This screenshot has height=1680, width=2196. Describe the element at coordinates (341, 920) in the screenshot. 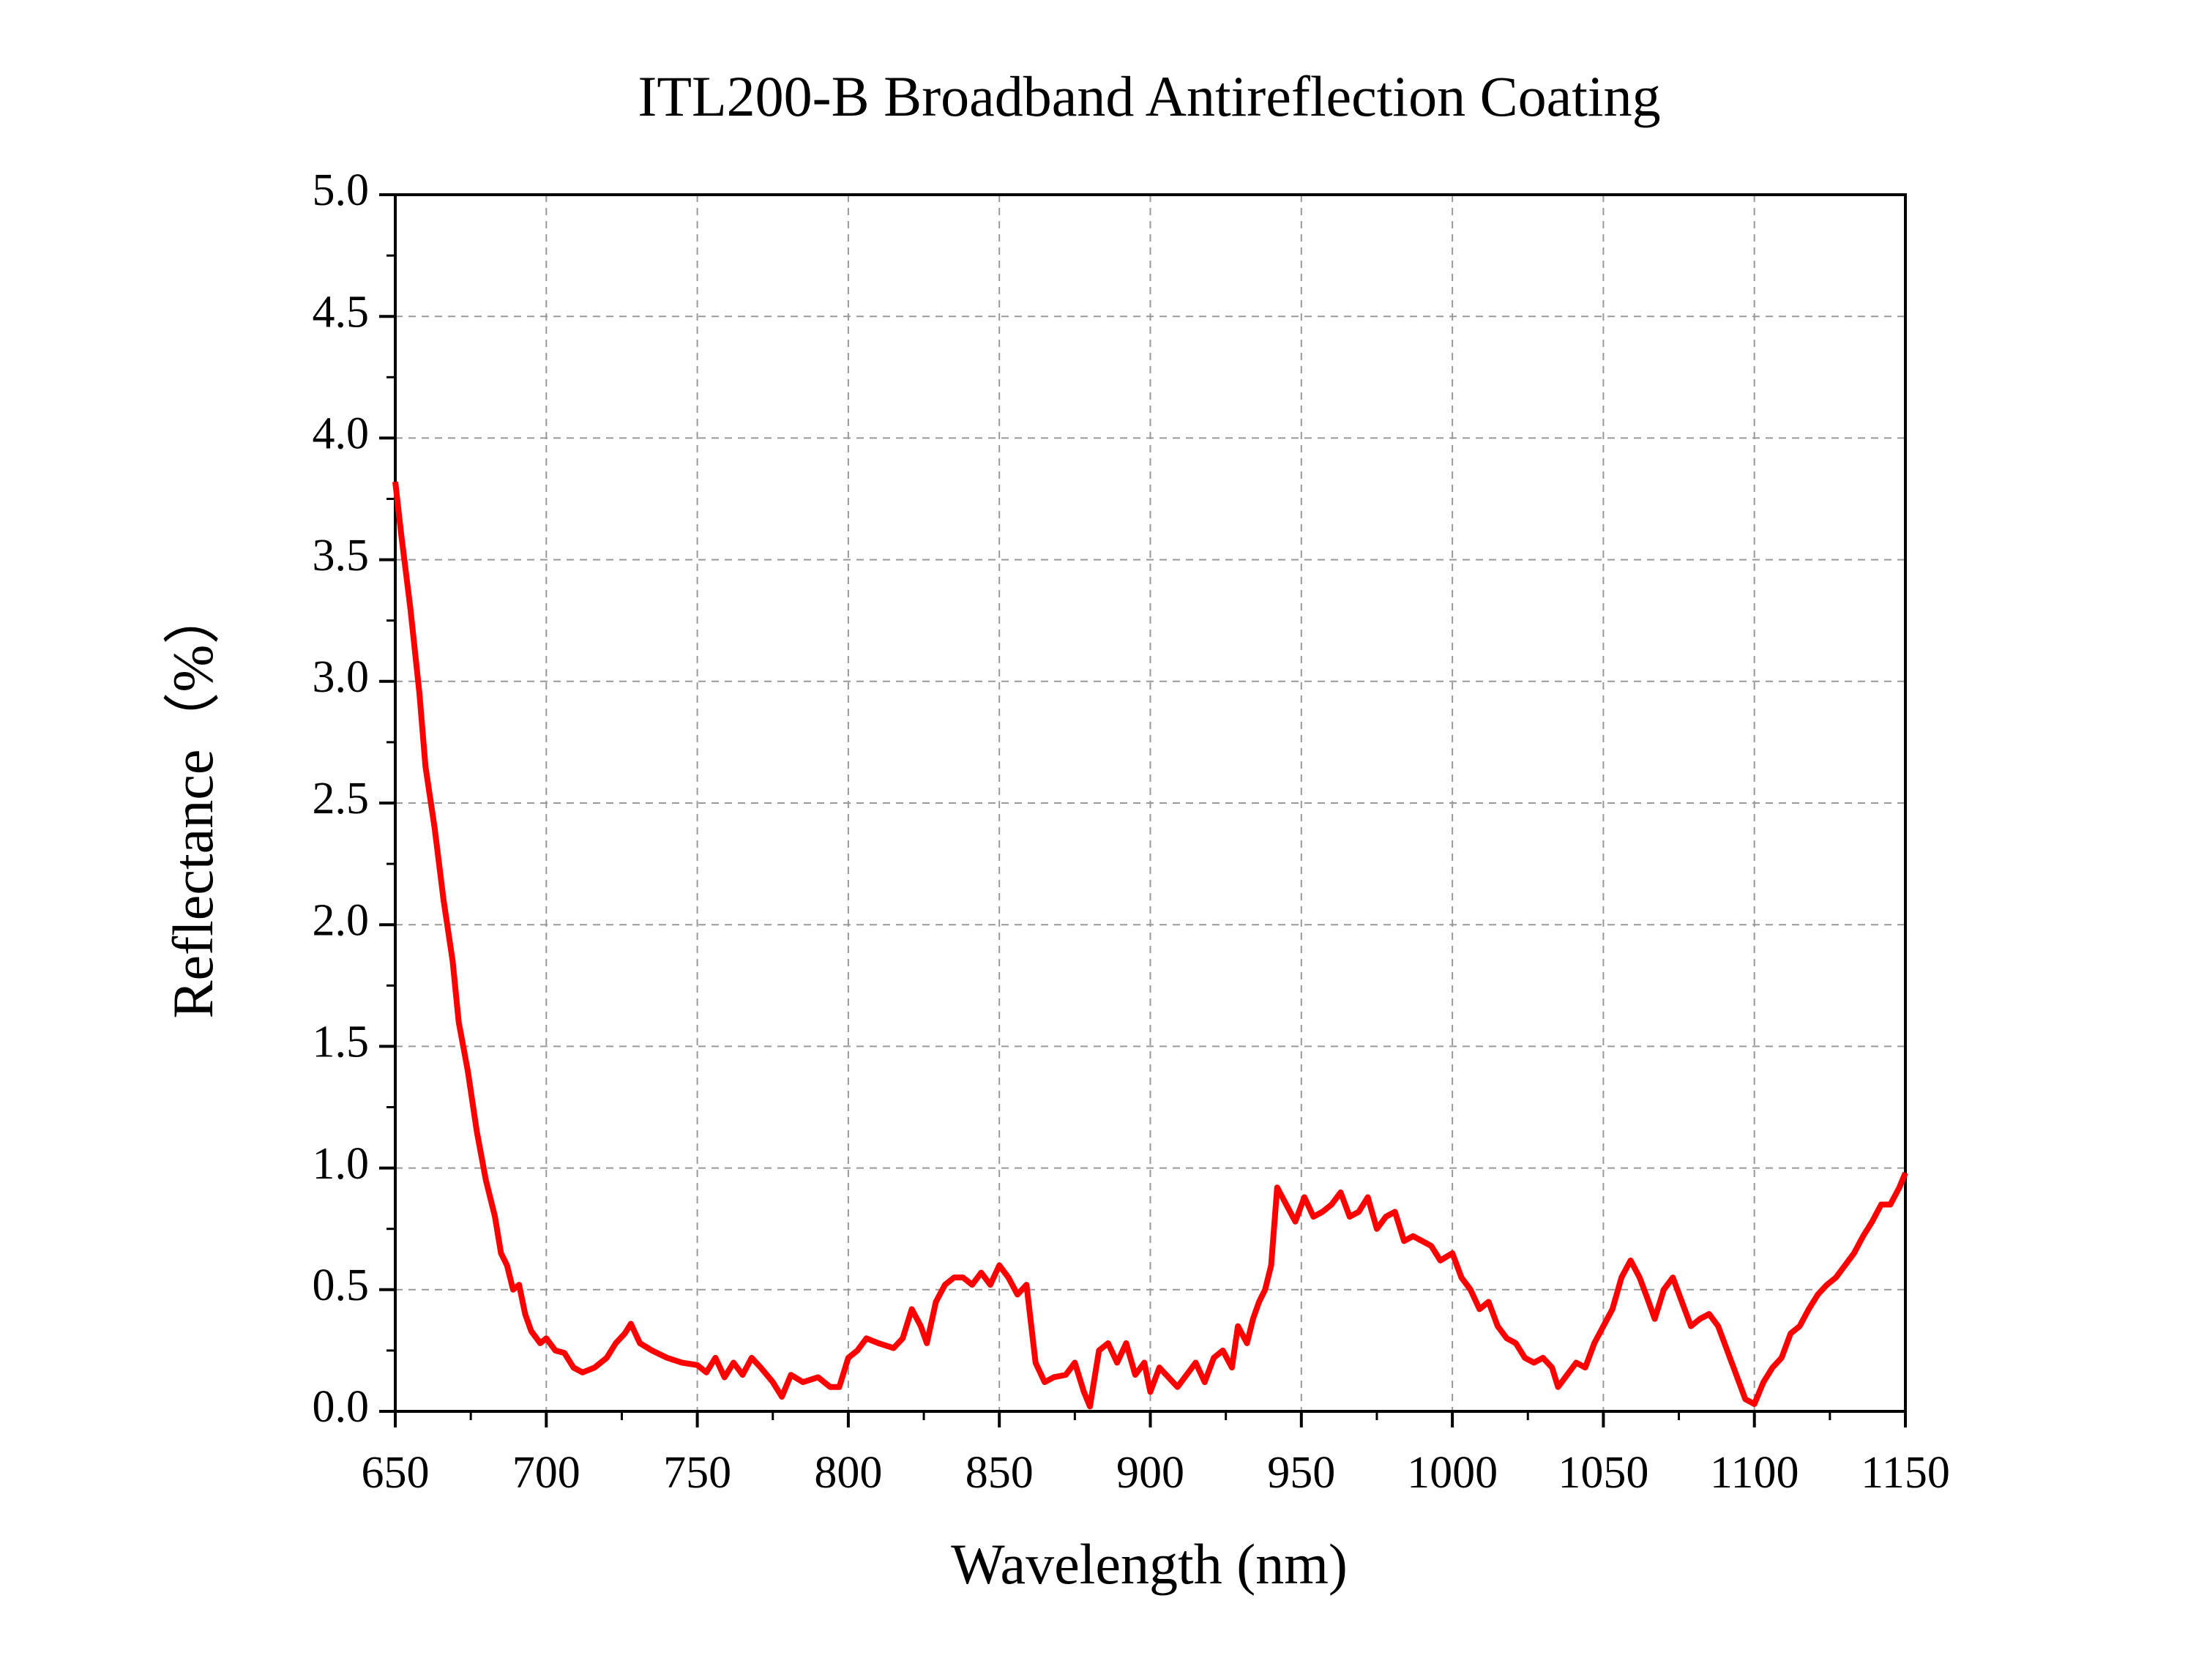

I see `y-tick-label: 2.0` at that location.